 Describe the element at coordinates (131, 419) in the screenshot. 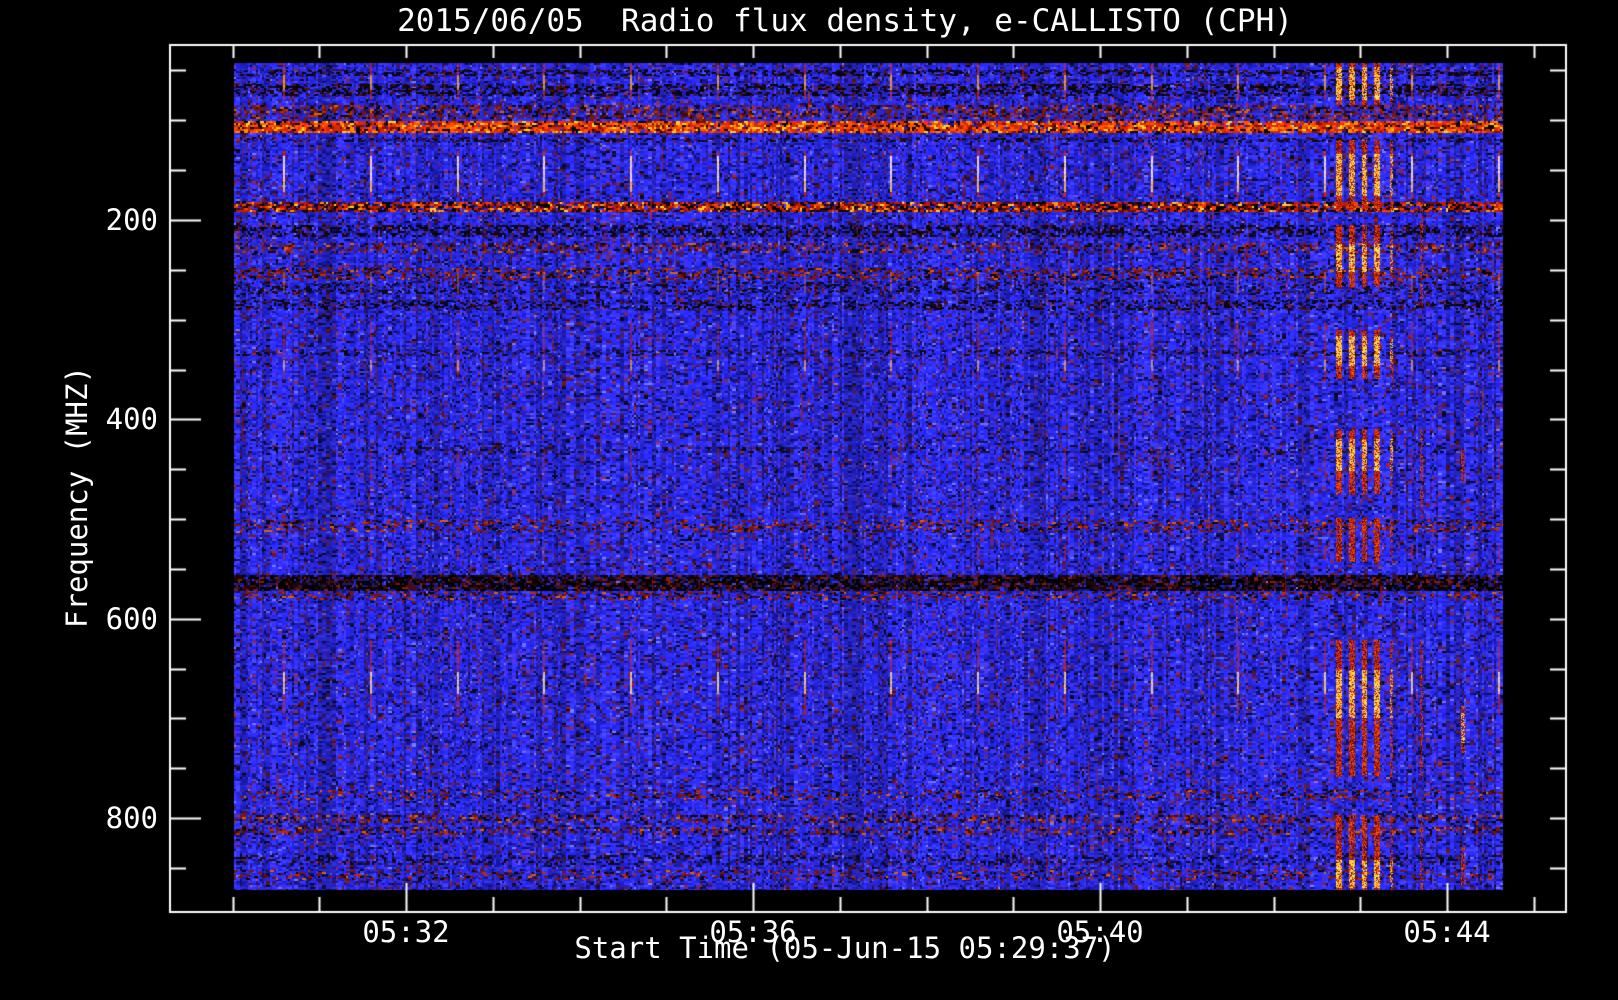

I see `y-tick-label: 400` at that location.